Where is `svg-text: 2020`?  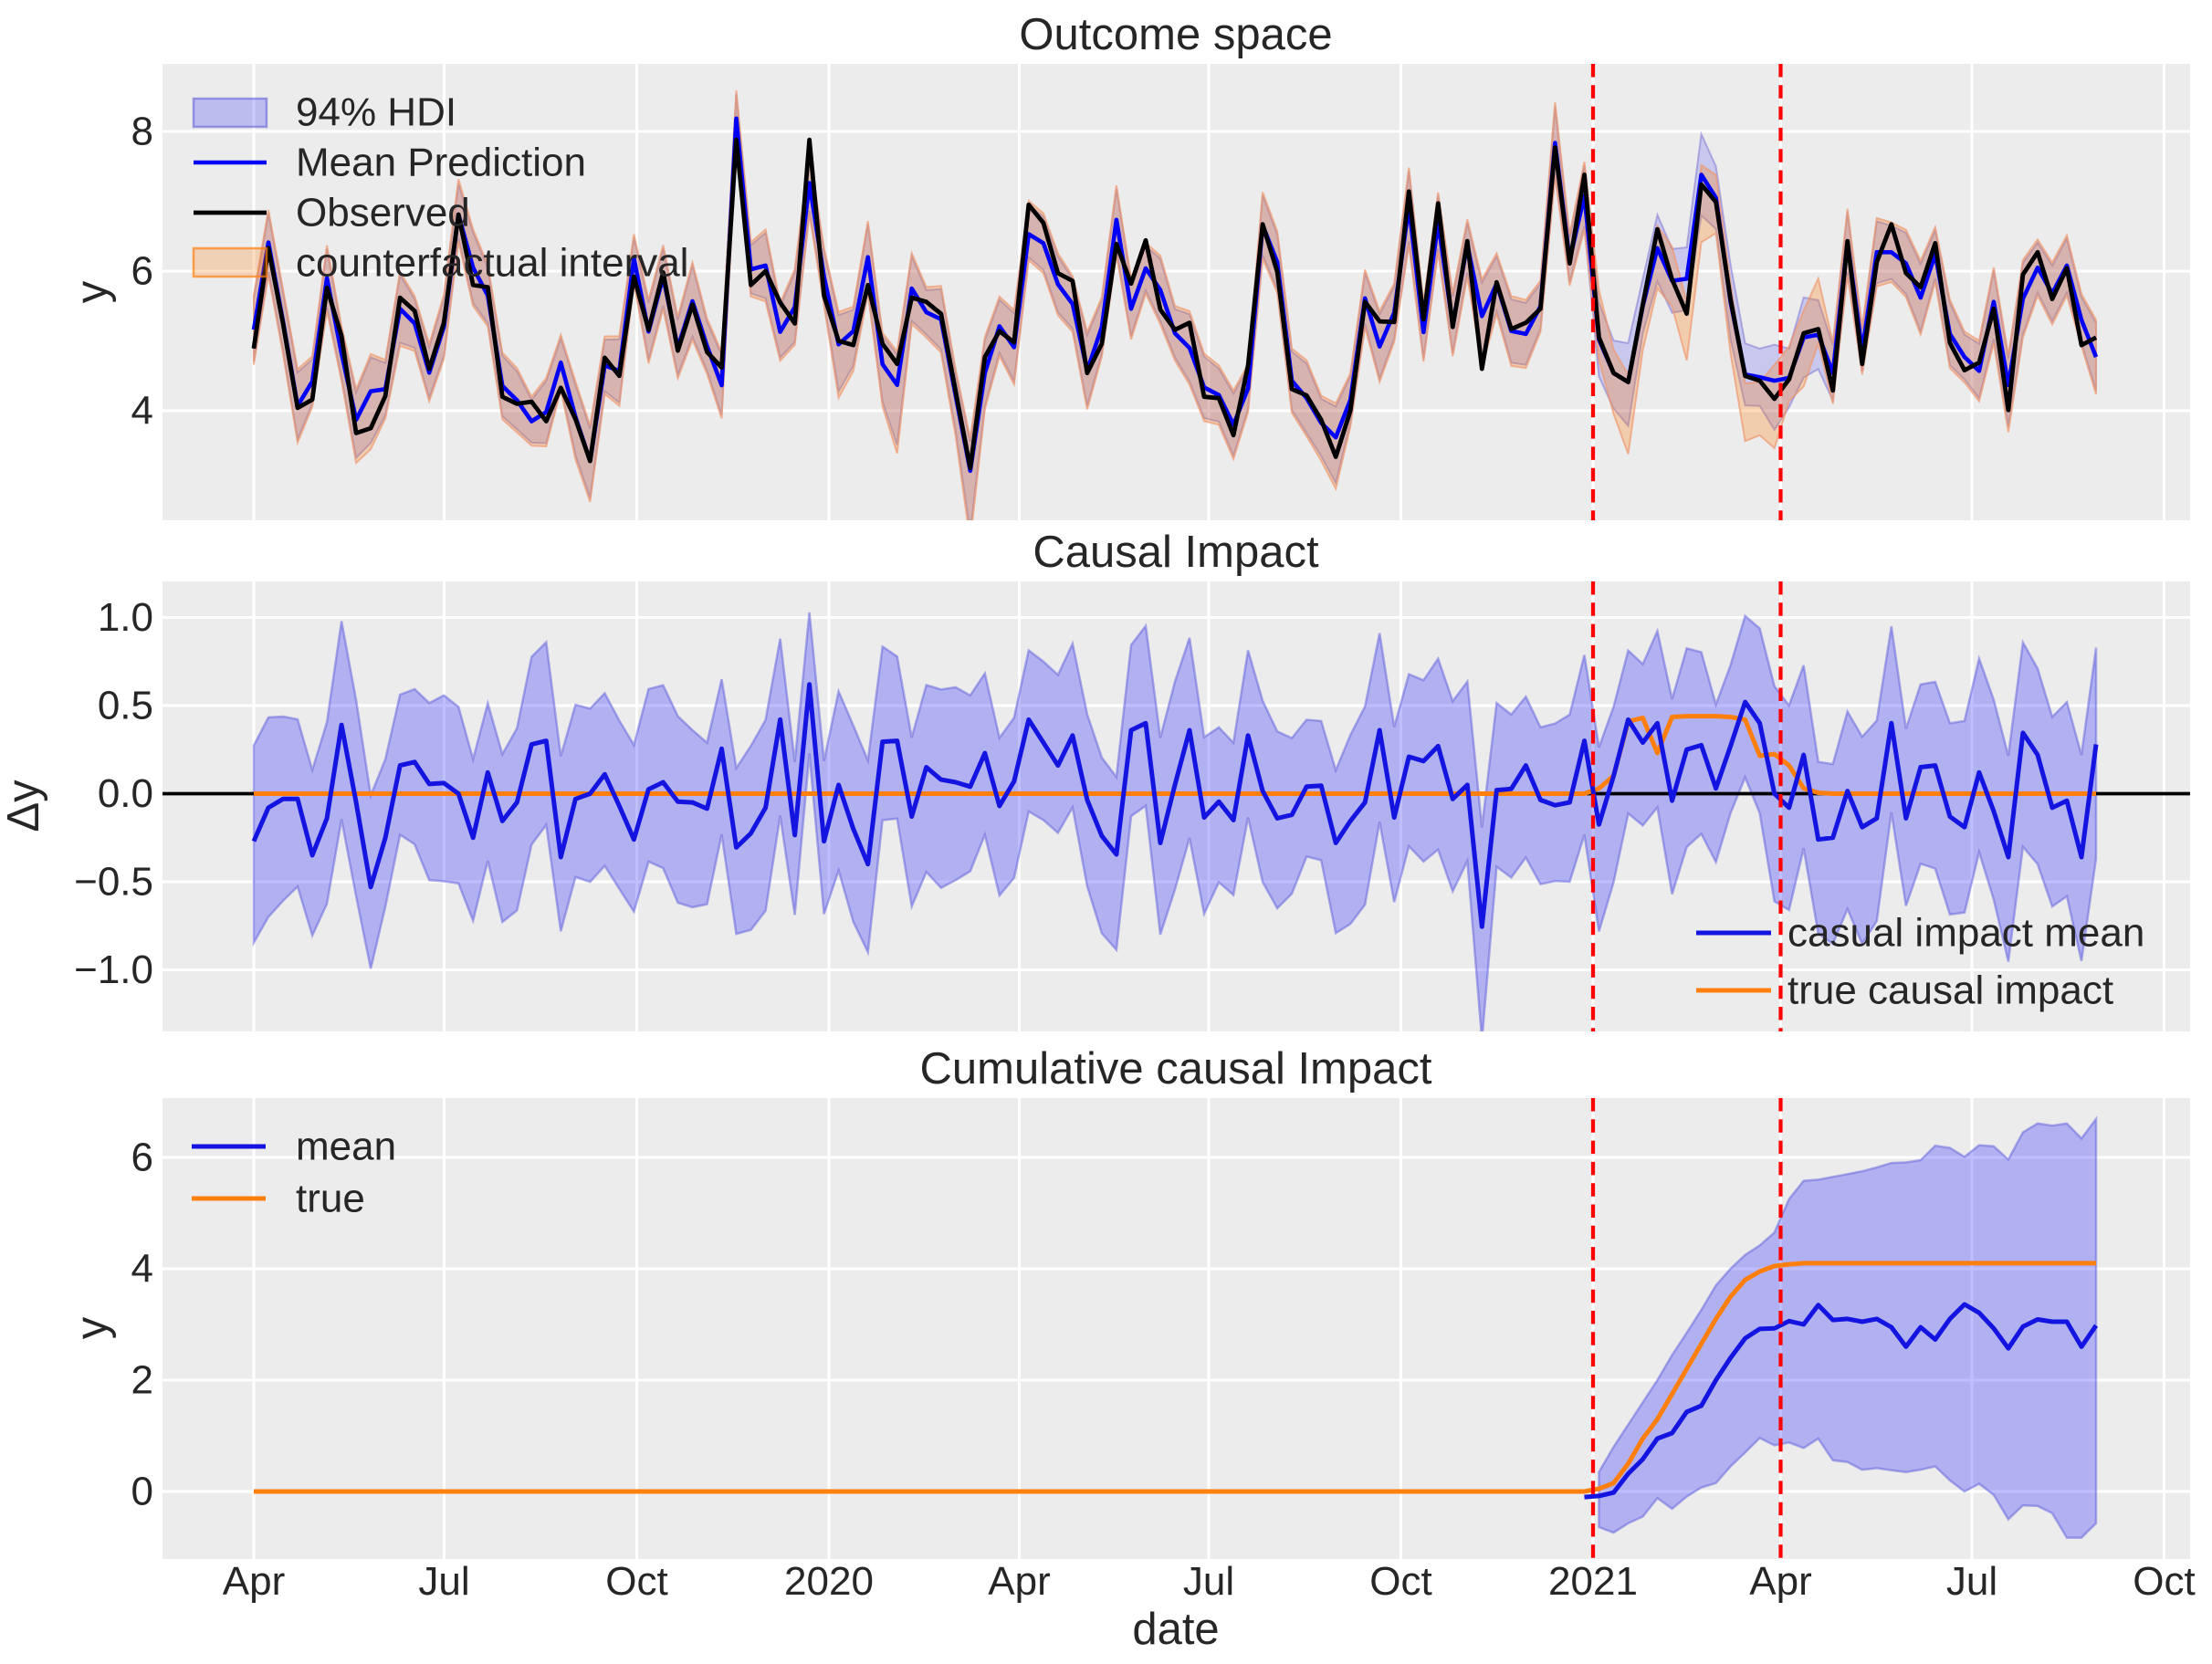
svg-text: 2020 is located at coordinates (829, 1581).